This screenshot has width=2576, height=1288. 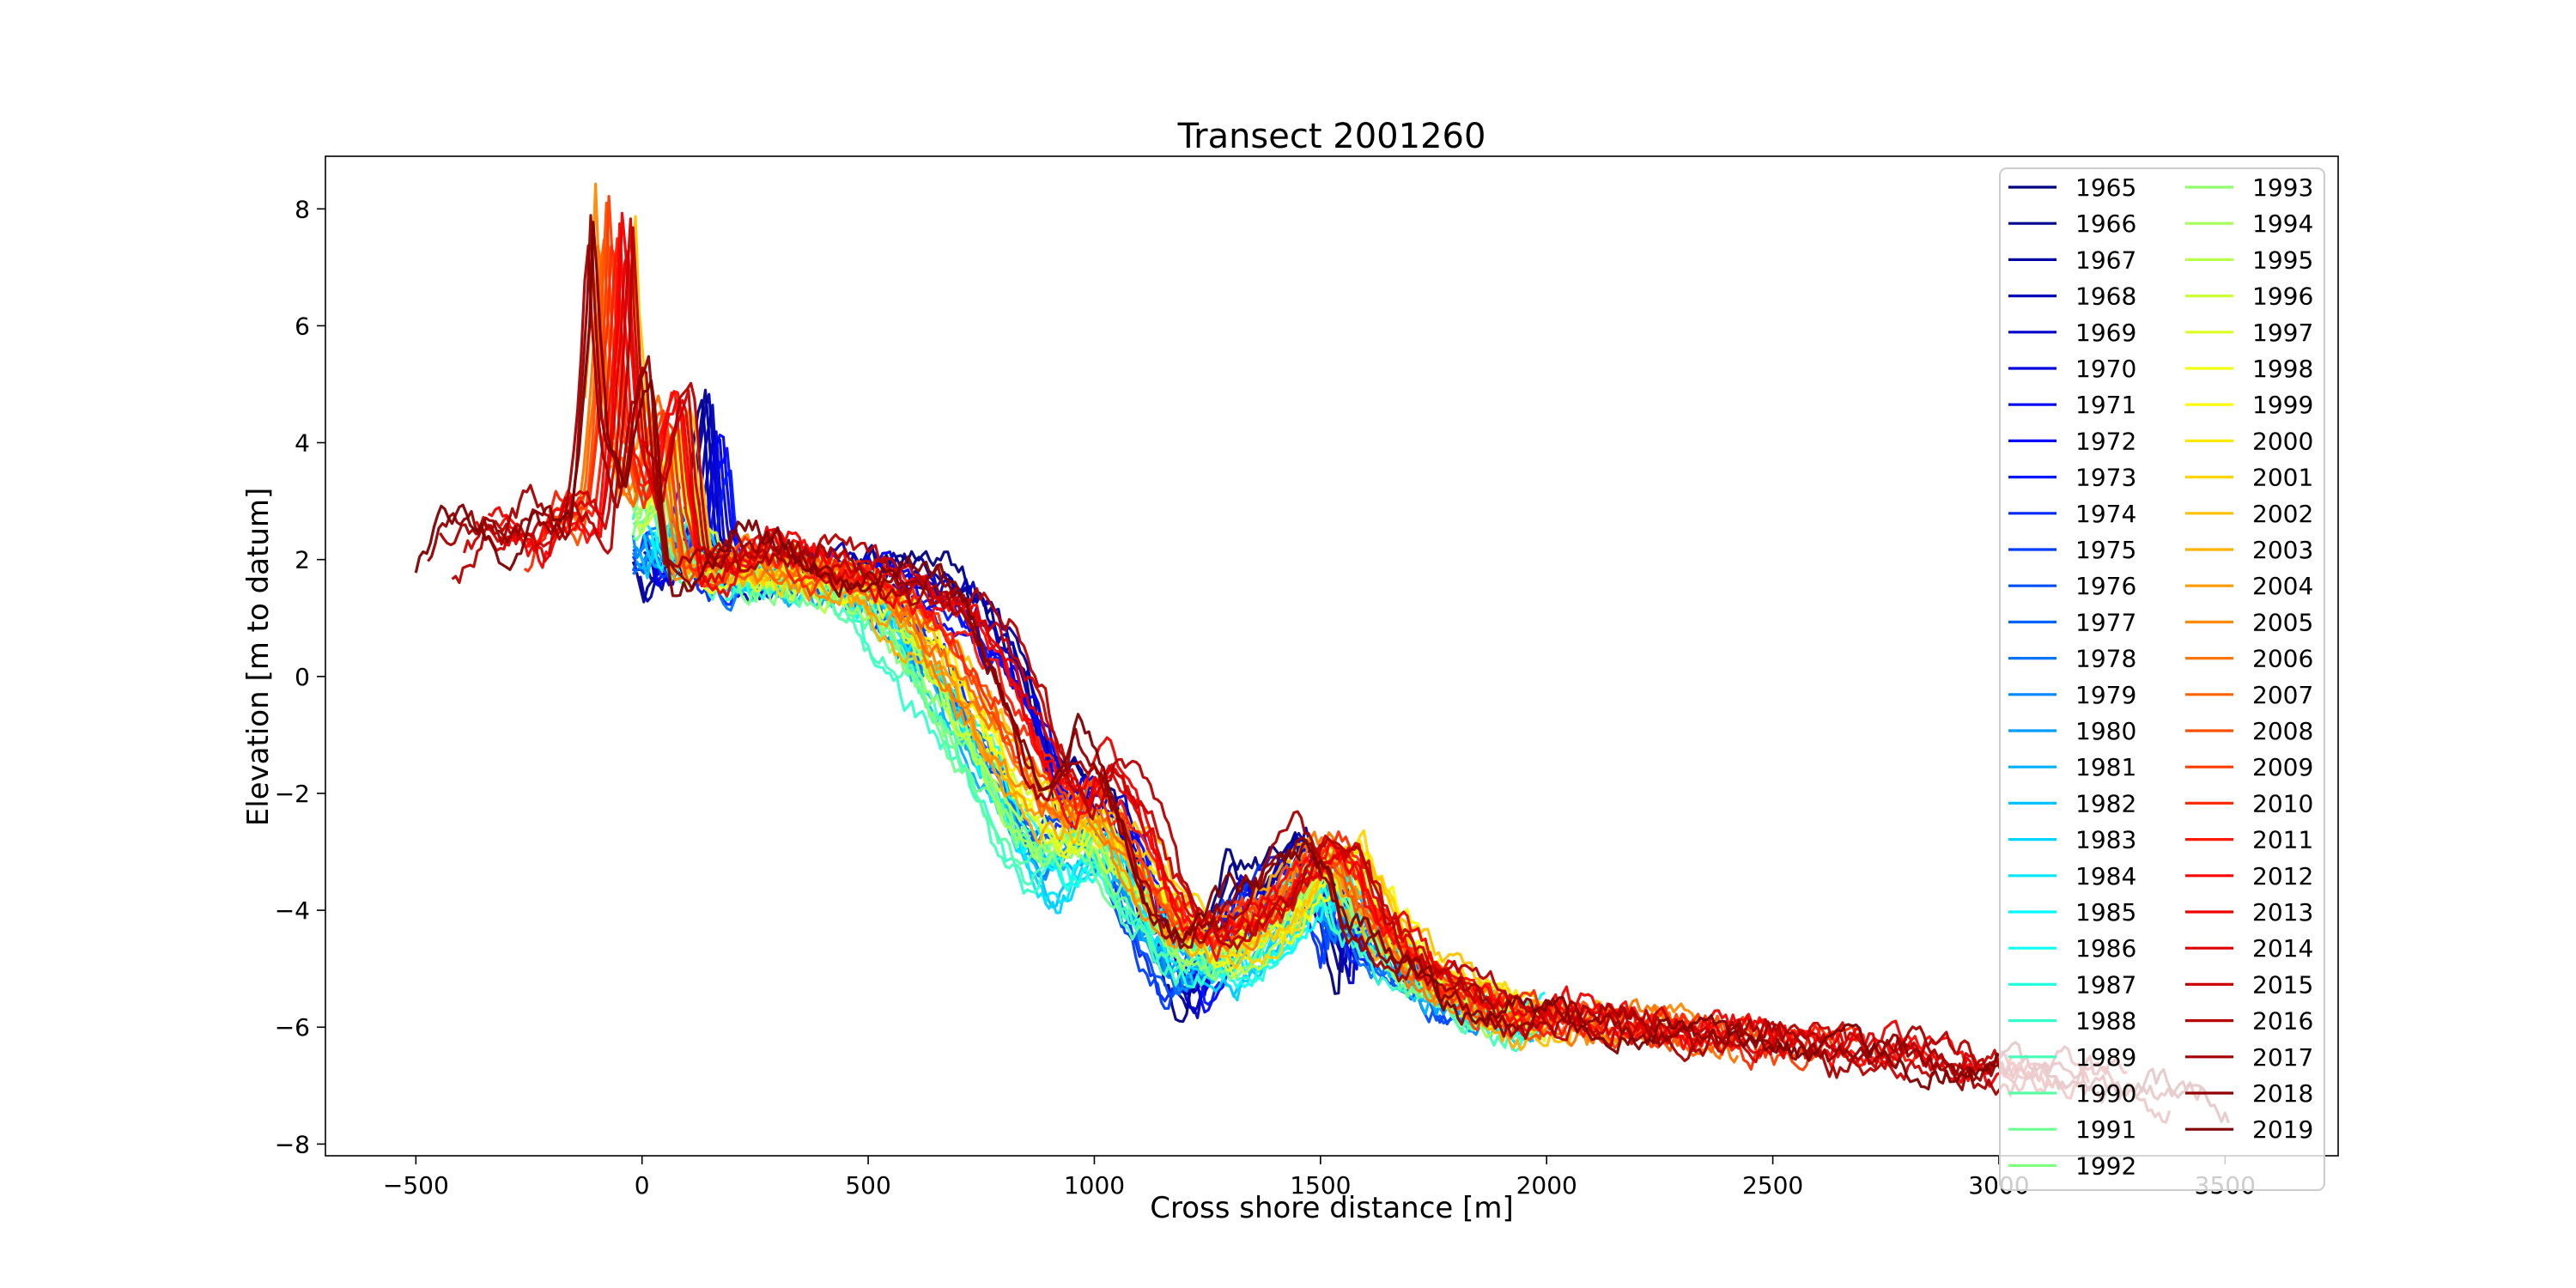 I want to click on legend-label-1991: 1991, so click(x=2105, y=1129).